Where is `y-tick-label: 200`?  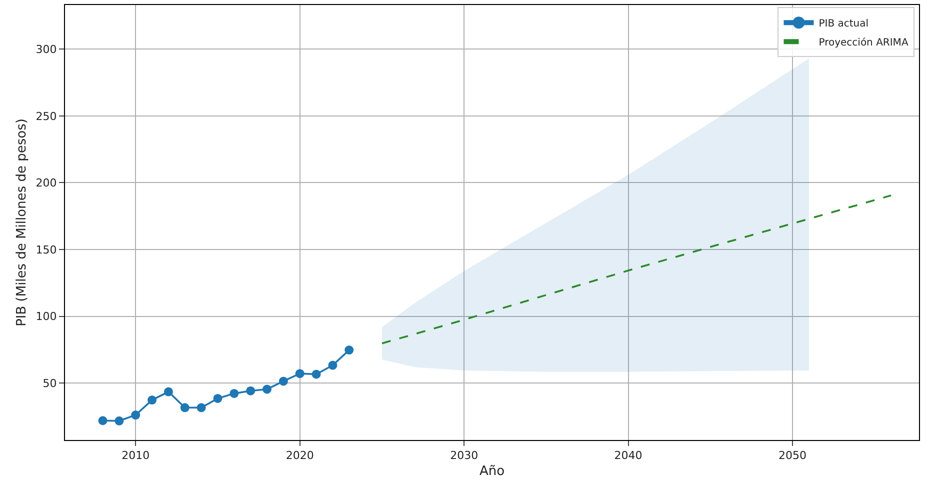 y-tick-label: 200 is located at coordinates (46, 183).